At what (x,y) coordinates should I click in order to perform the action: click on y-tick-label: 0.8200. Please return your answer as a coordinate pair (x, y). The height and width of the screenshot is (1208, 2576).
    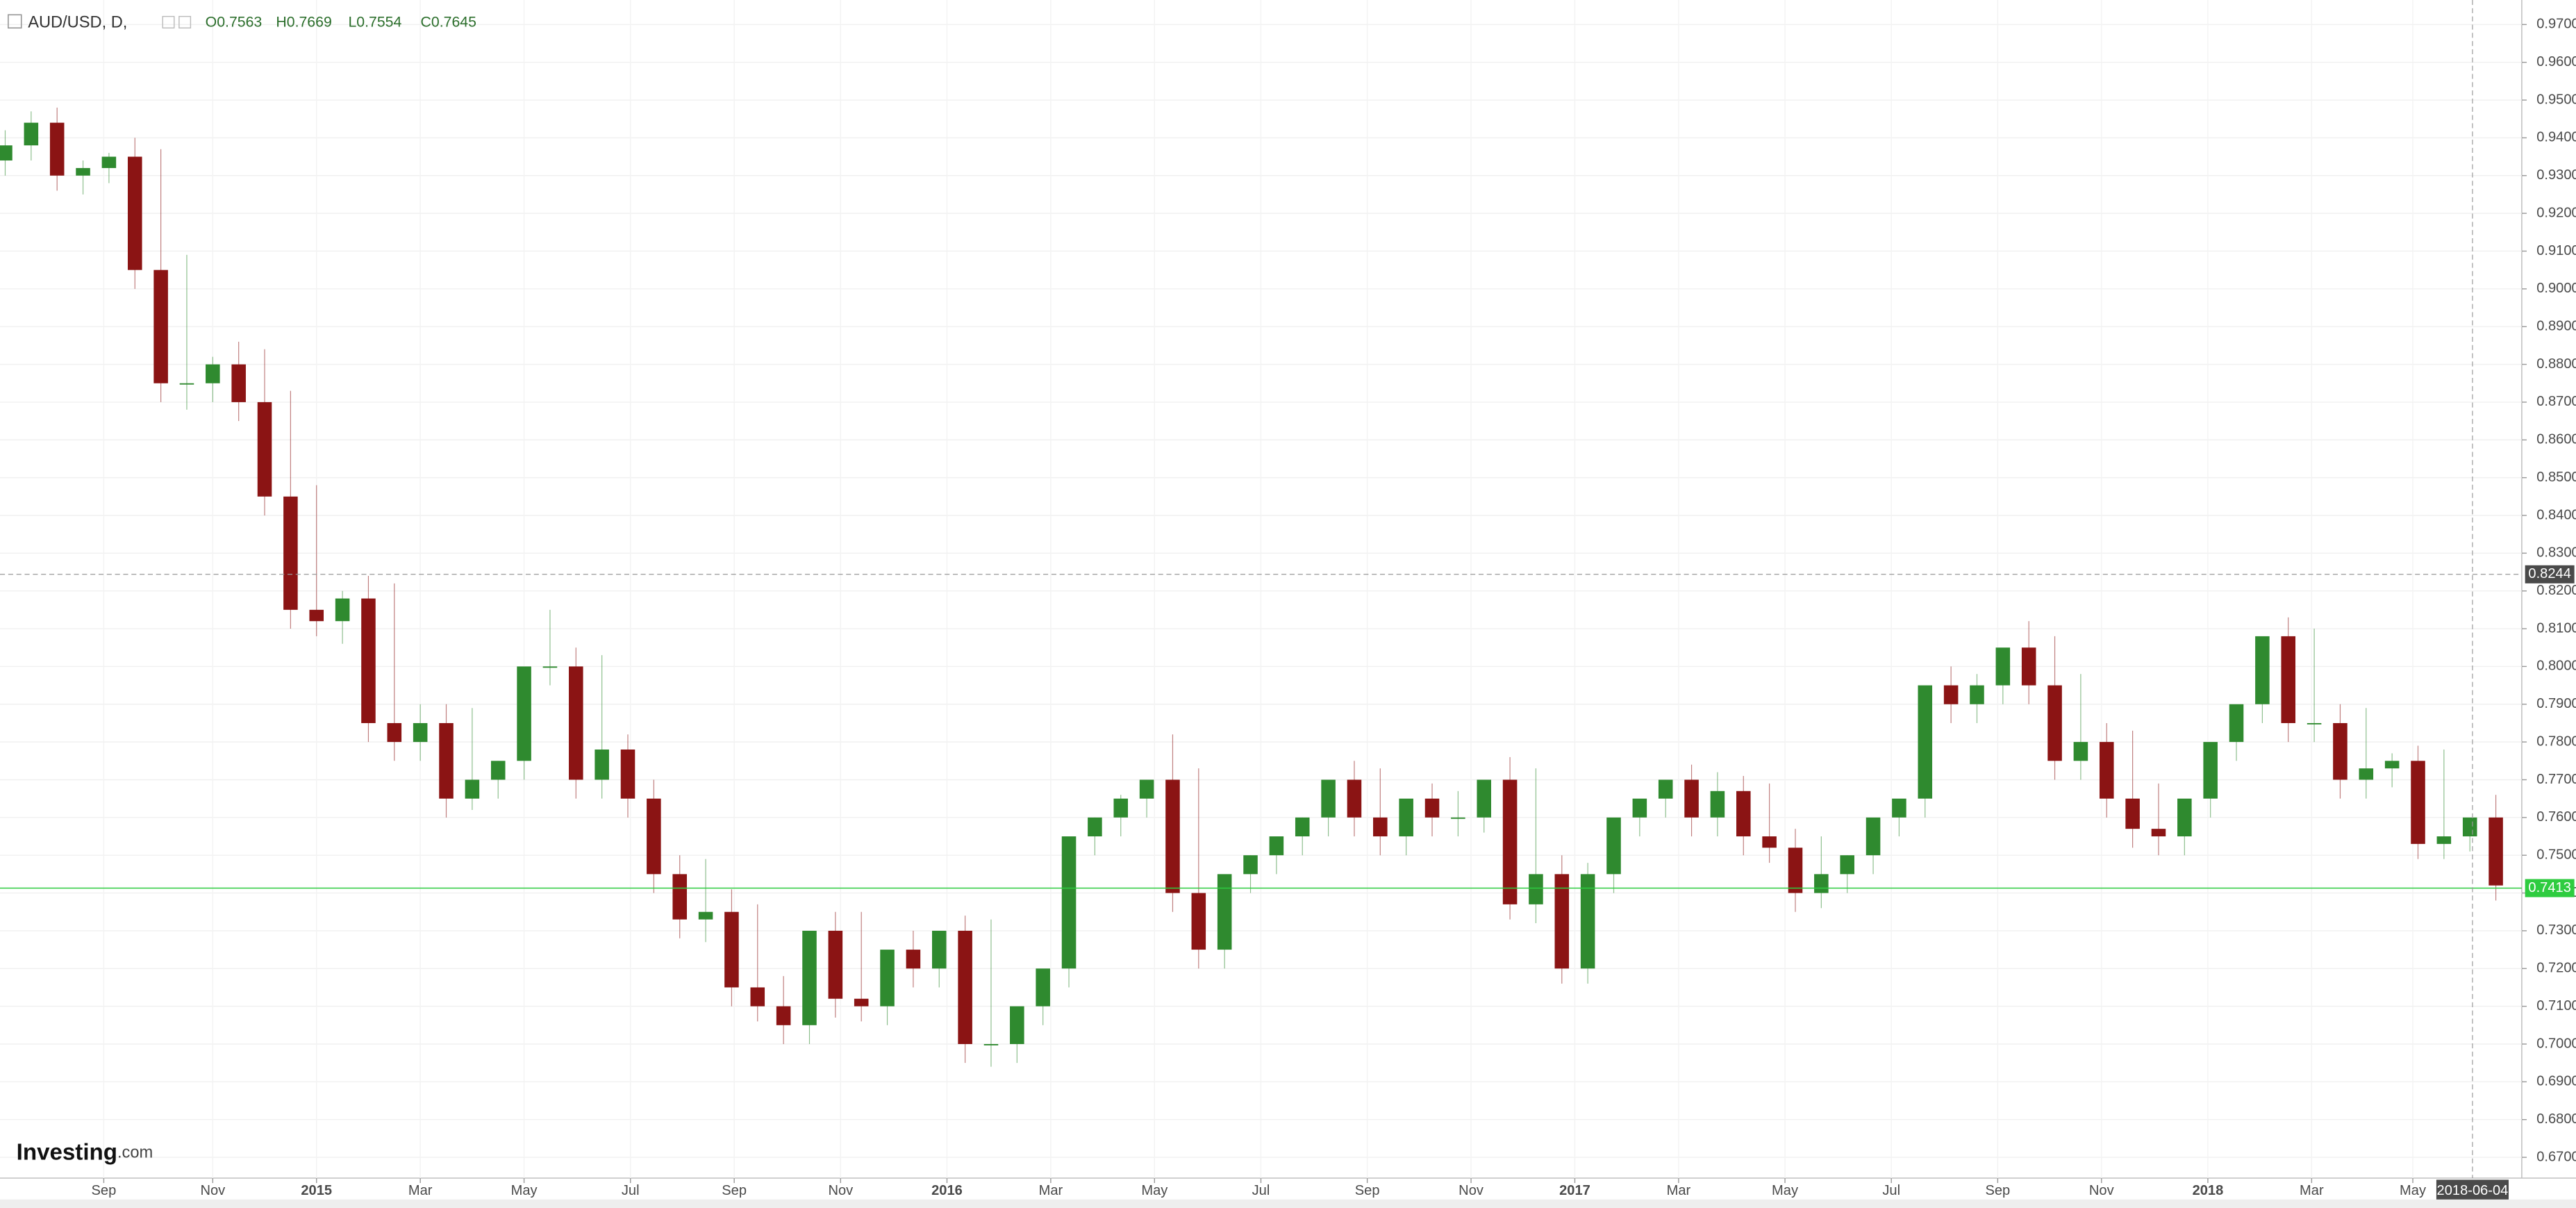
    Looking at the image, I should click on (2556, 590).